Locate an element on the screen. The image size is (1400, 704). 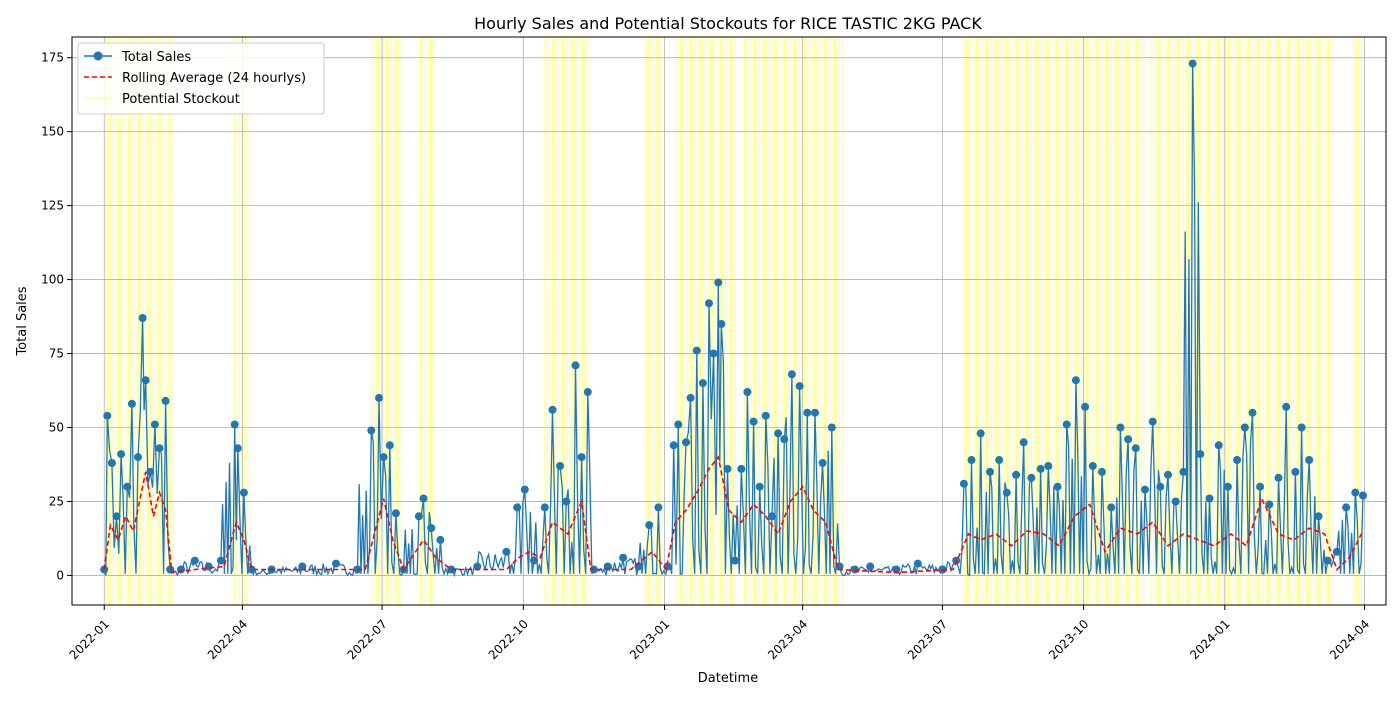
y-tick-label: 100 is located at coordinates (52, 280).